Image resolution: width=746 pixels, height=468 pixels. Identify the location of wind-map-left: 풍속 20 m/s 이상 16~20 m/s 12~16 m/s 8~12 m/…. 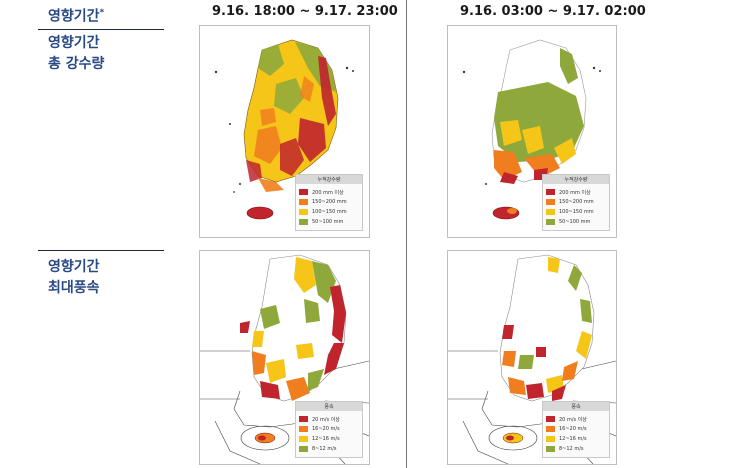
(284, 357).